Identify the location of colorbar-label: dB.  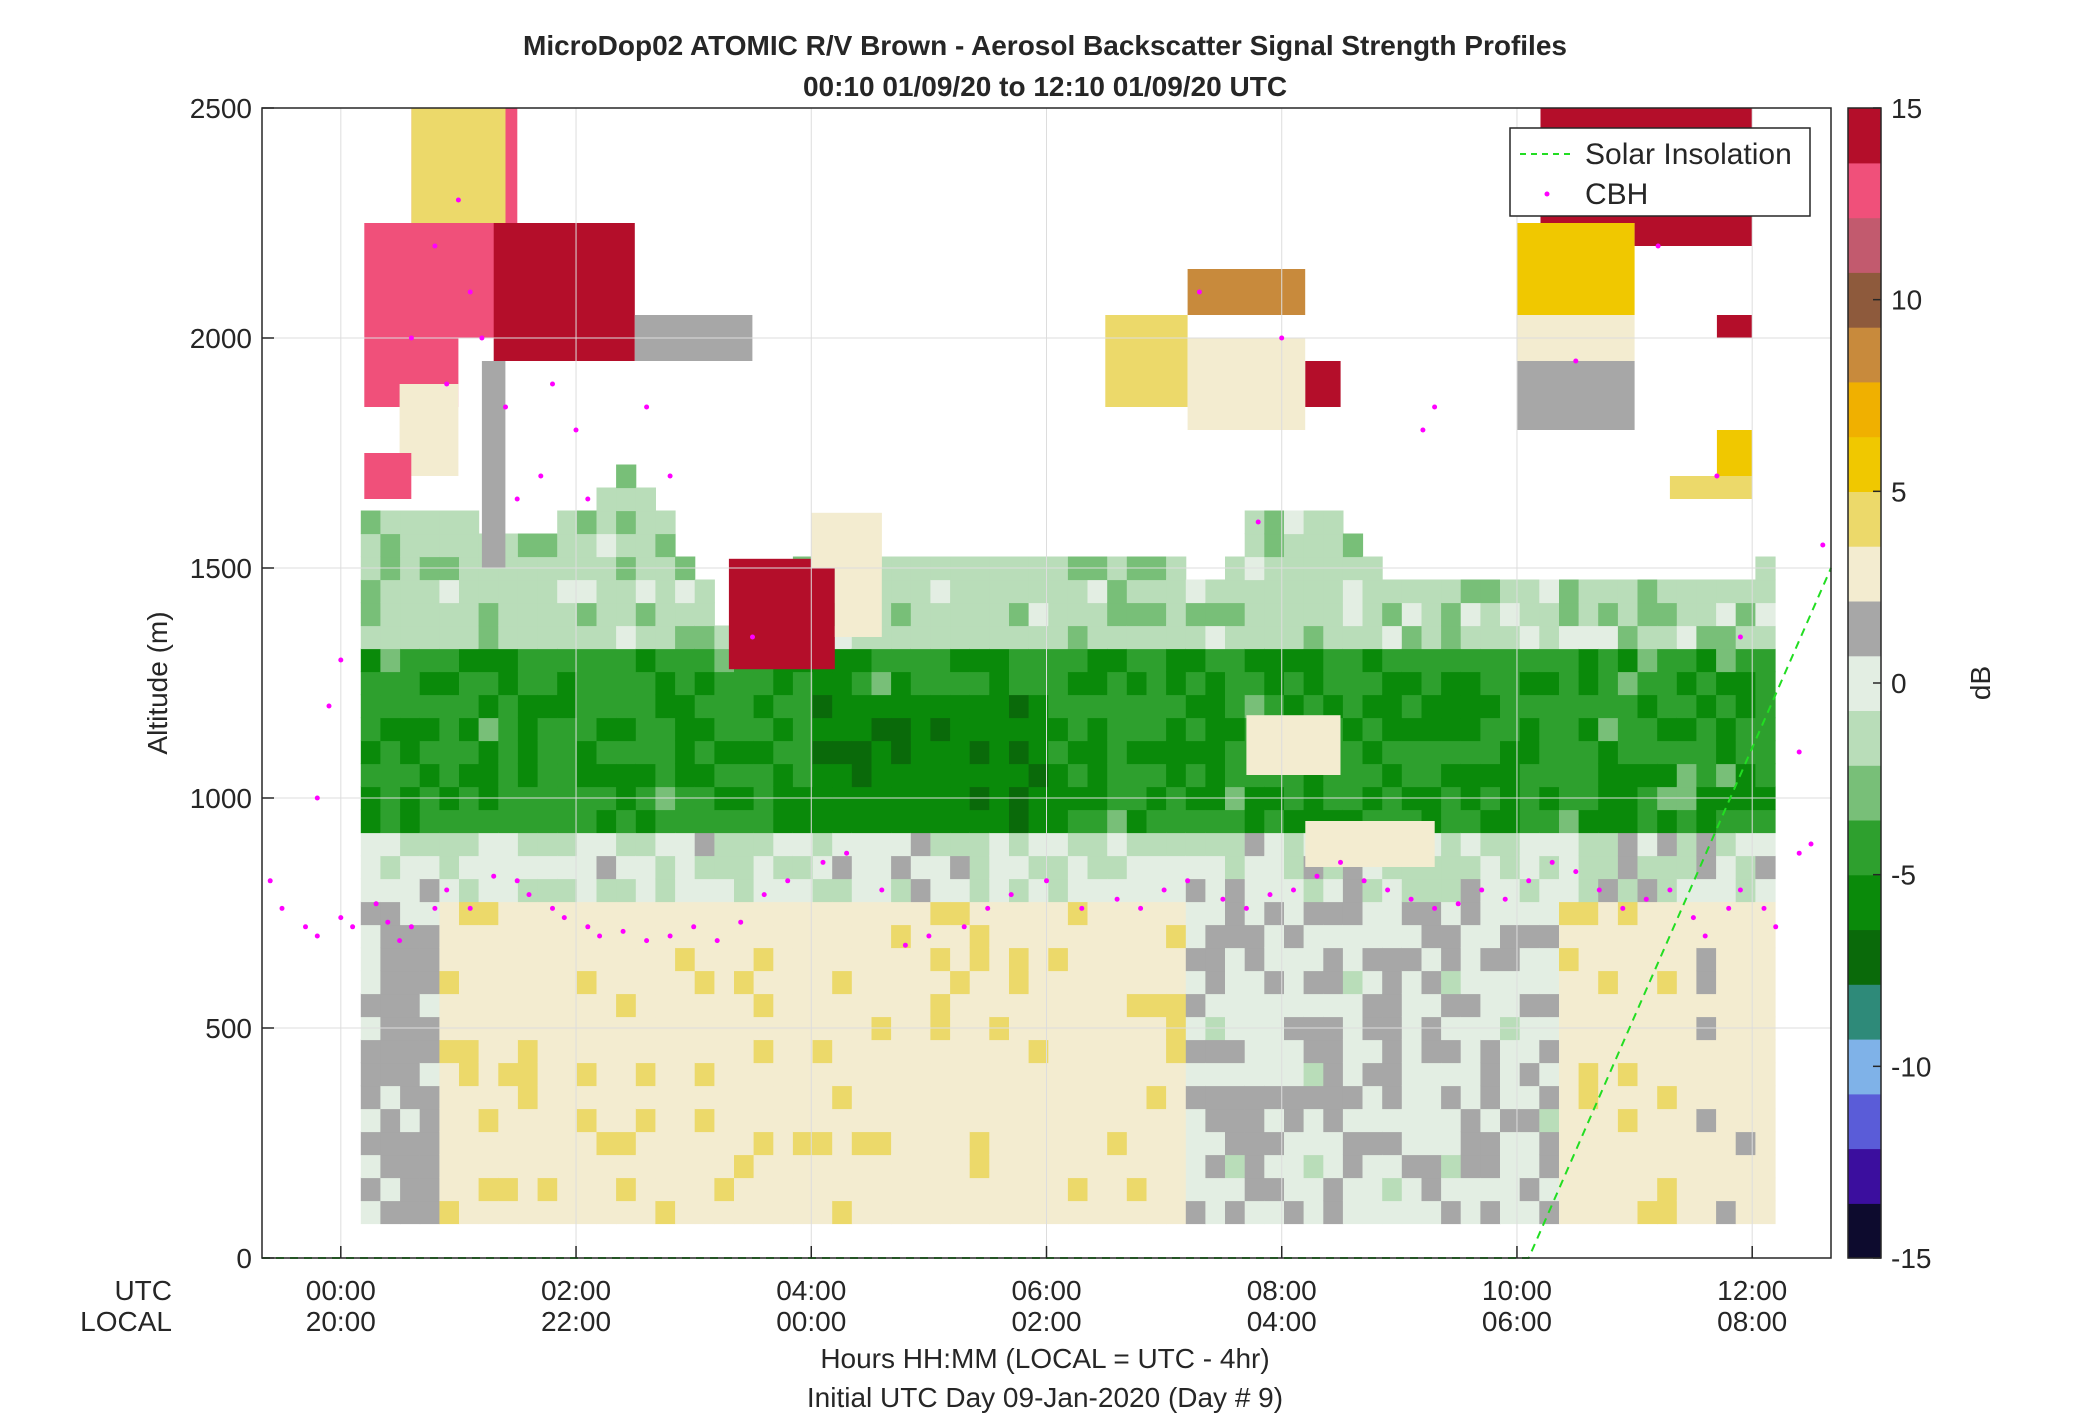
(1980, 683).